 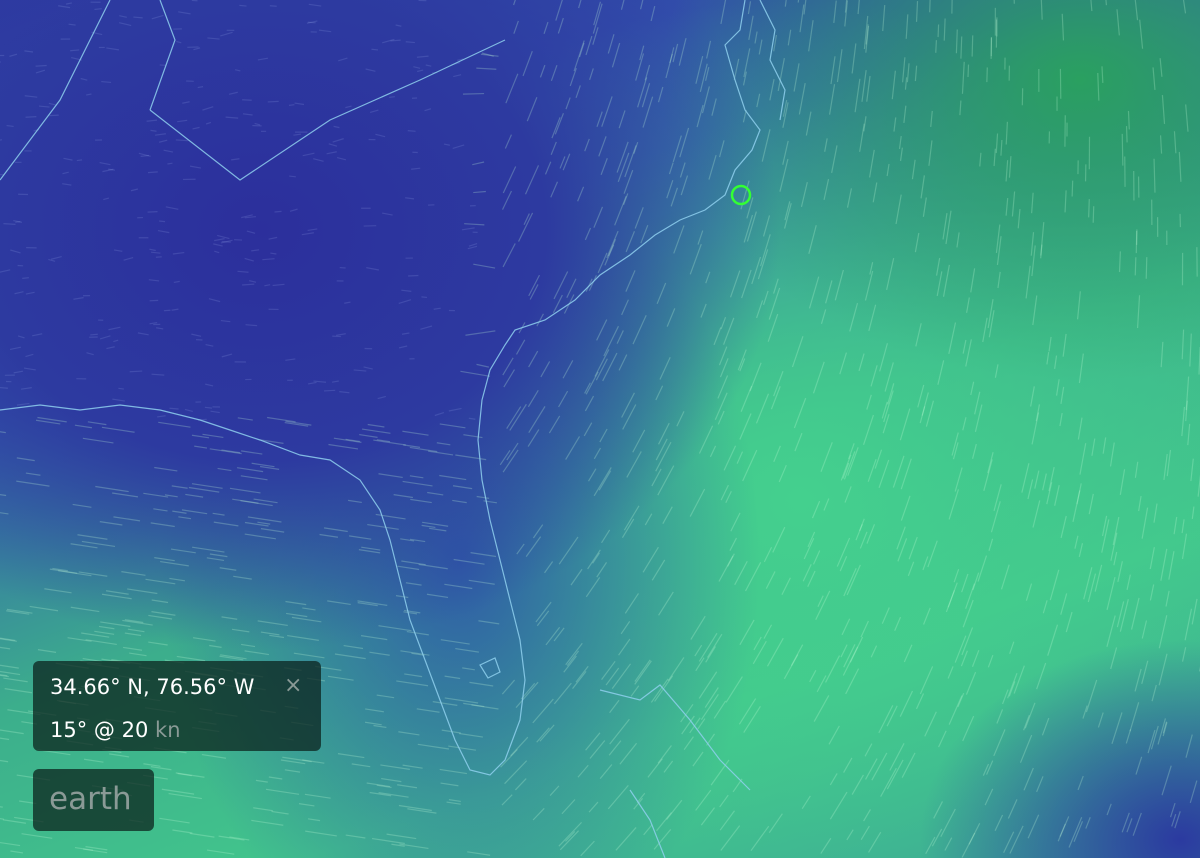 What do you see at coordinates (741, 195) in the screenshot?
I see `location-marker` at bounding box center [741, 195].